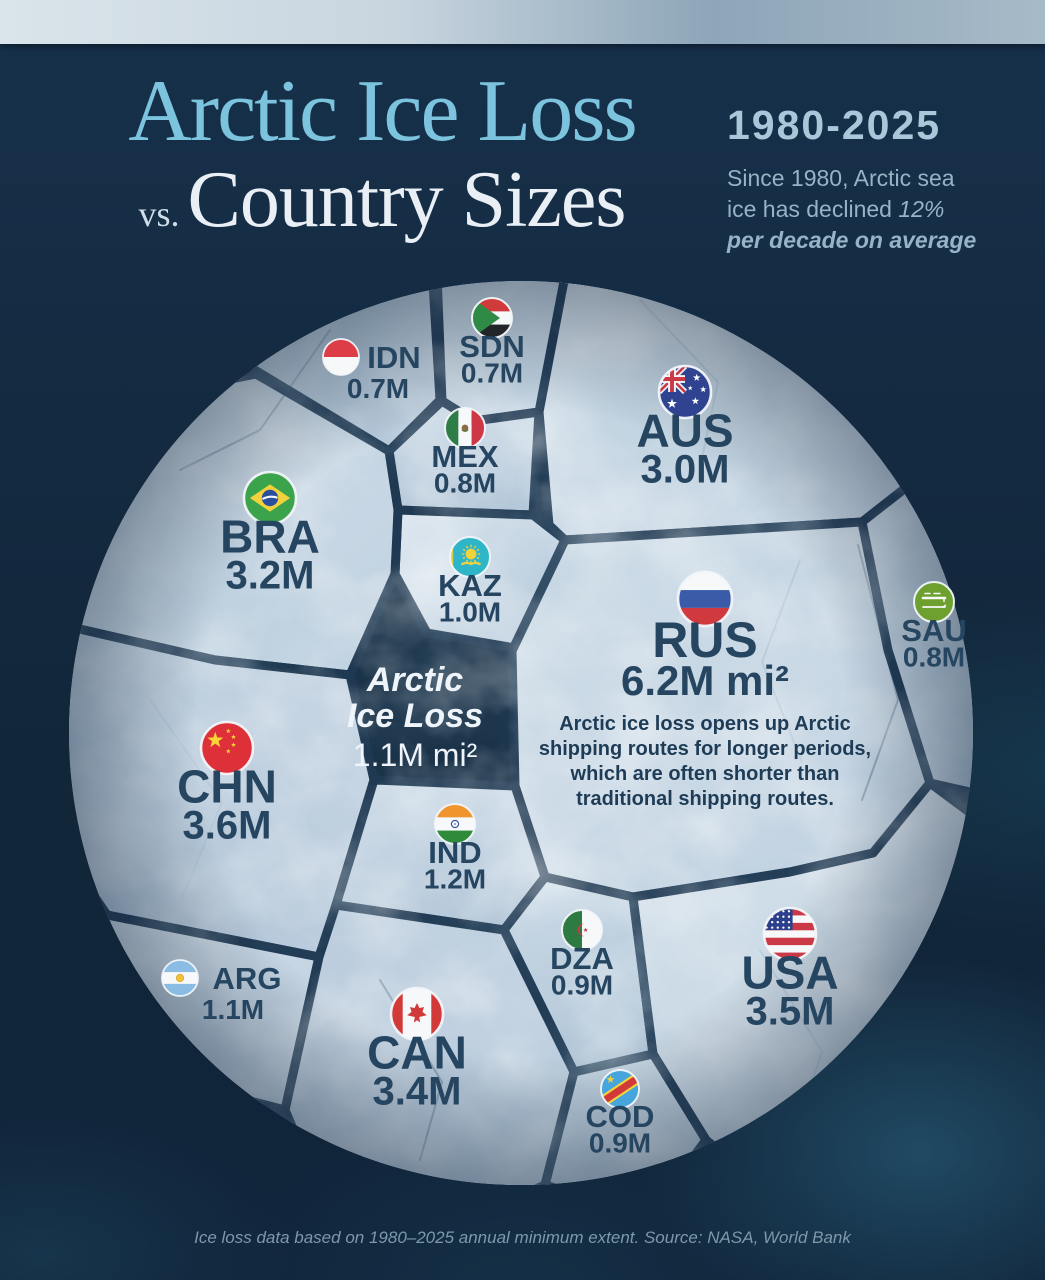 The height and width of the screenshot is (1280, 1045). Describe the element at coordinates (455, 824) in the screenshot. I see `india-flag-icon` at that location.